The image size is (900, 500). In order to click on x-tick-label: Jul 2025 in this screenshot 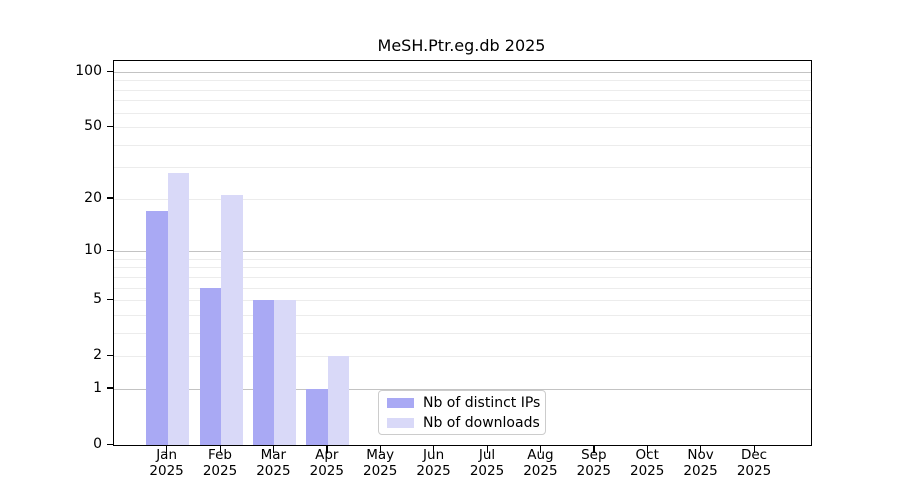, I will do `click(487, 463)`.